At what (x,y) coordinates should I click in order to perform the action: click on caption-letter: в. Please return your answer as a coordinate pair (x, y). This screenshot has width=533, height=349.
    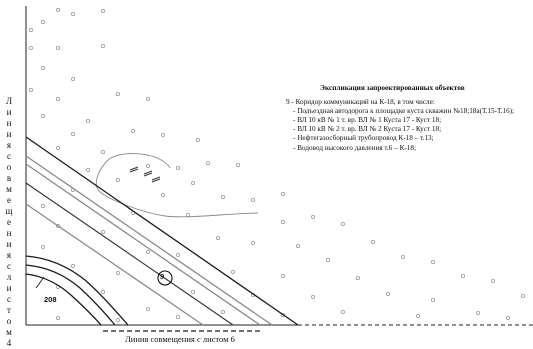
    Looking at the image, I should click on (9, 178).